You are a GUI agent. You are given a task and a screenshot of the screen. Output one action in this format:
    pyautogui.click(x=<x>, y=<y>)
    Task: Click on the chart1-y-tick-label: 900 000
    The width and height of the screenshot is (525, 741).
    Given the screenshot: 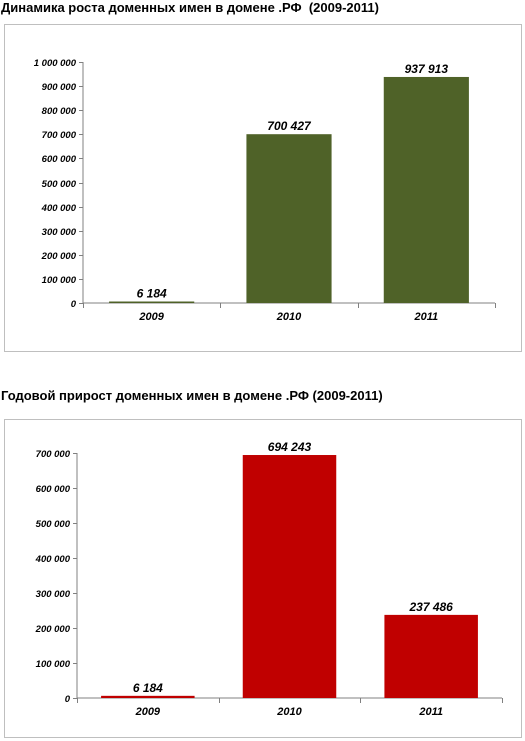 What is the action you would take?
    pyautogui.click(x=59, y=87)
    